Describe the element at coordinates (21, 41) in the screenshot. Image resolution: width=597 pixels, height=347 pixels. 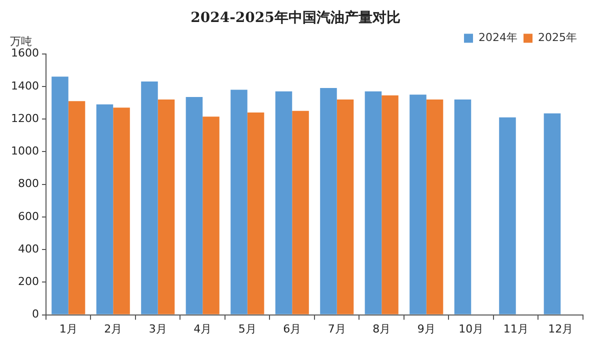
I see `y-axis-title: 万吨` at that location.